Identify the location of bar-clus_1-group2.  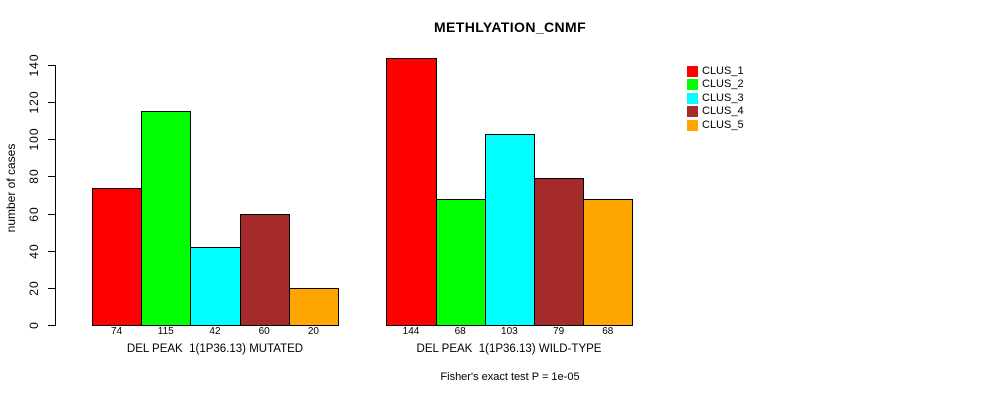
(411, 191).